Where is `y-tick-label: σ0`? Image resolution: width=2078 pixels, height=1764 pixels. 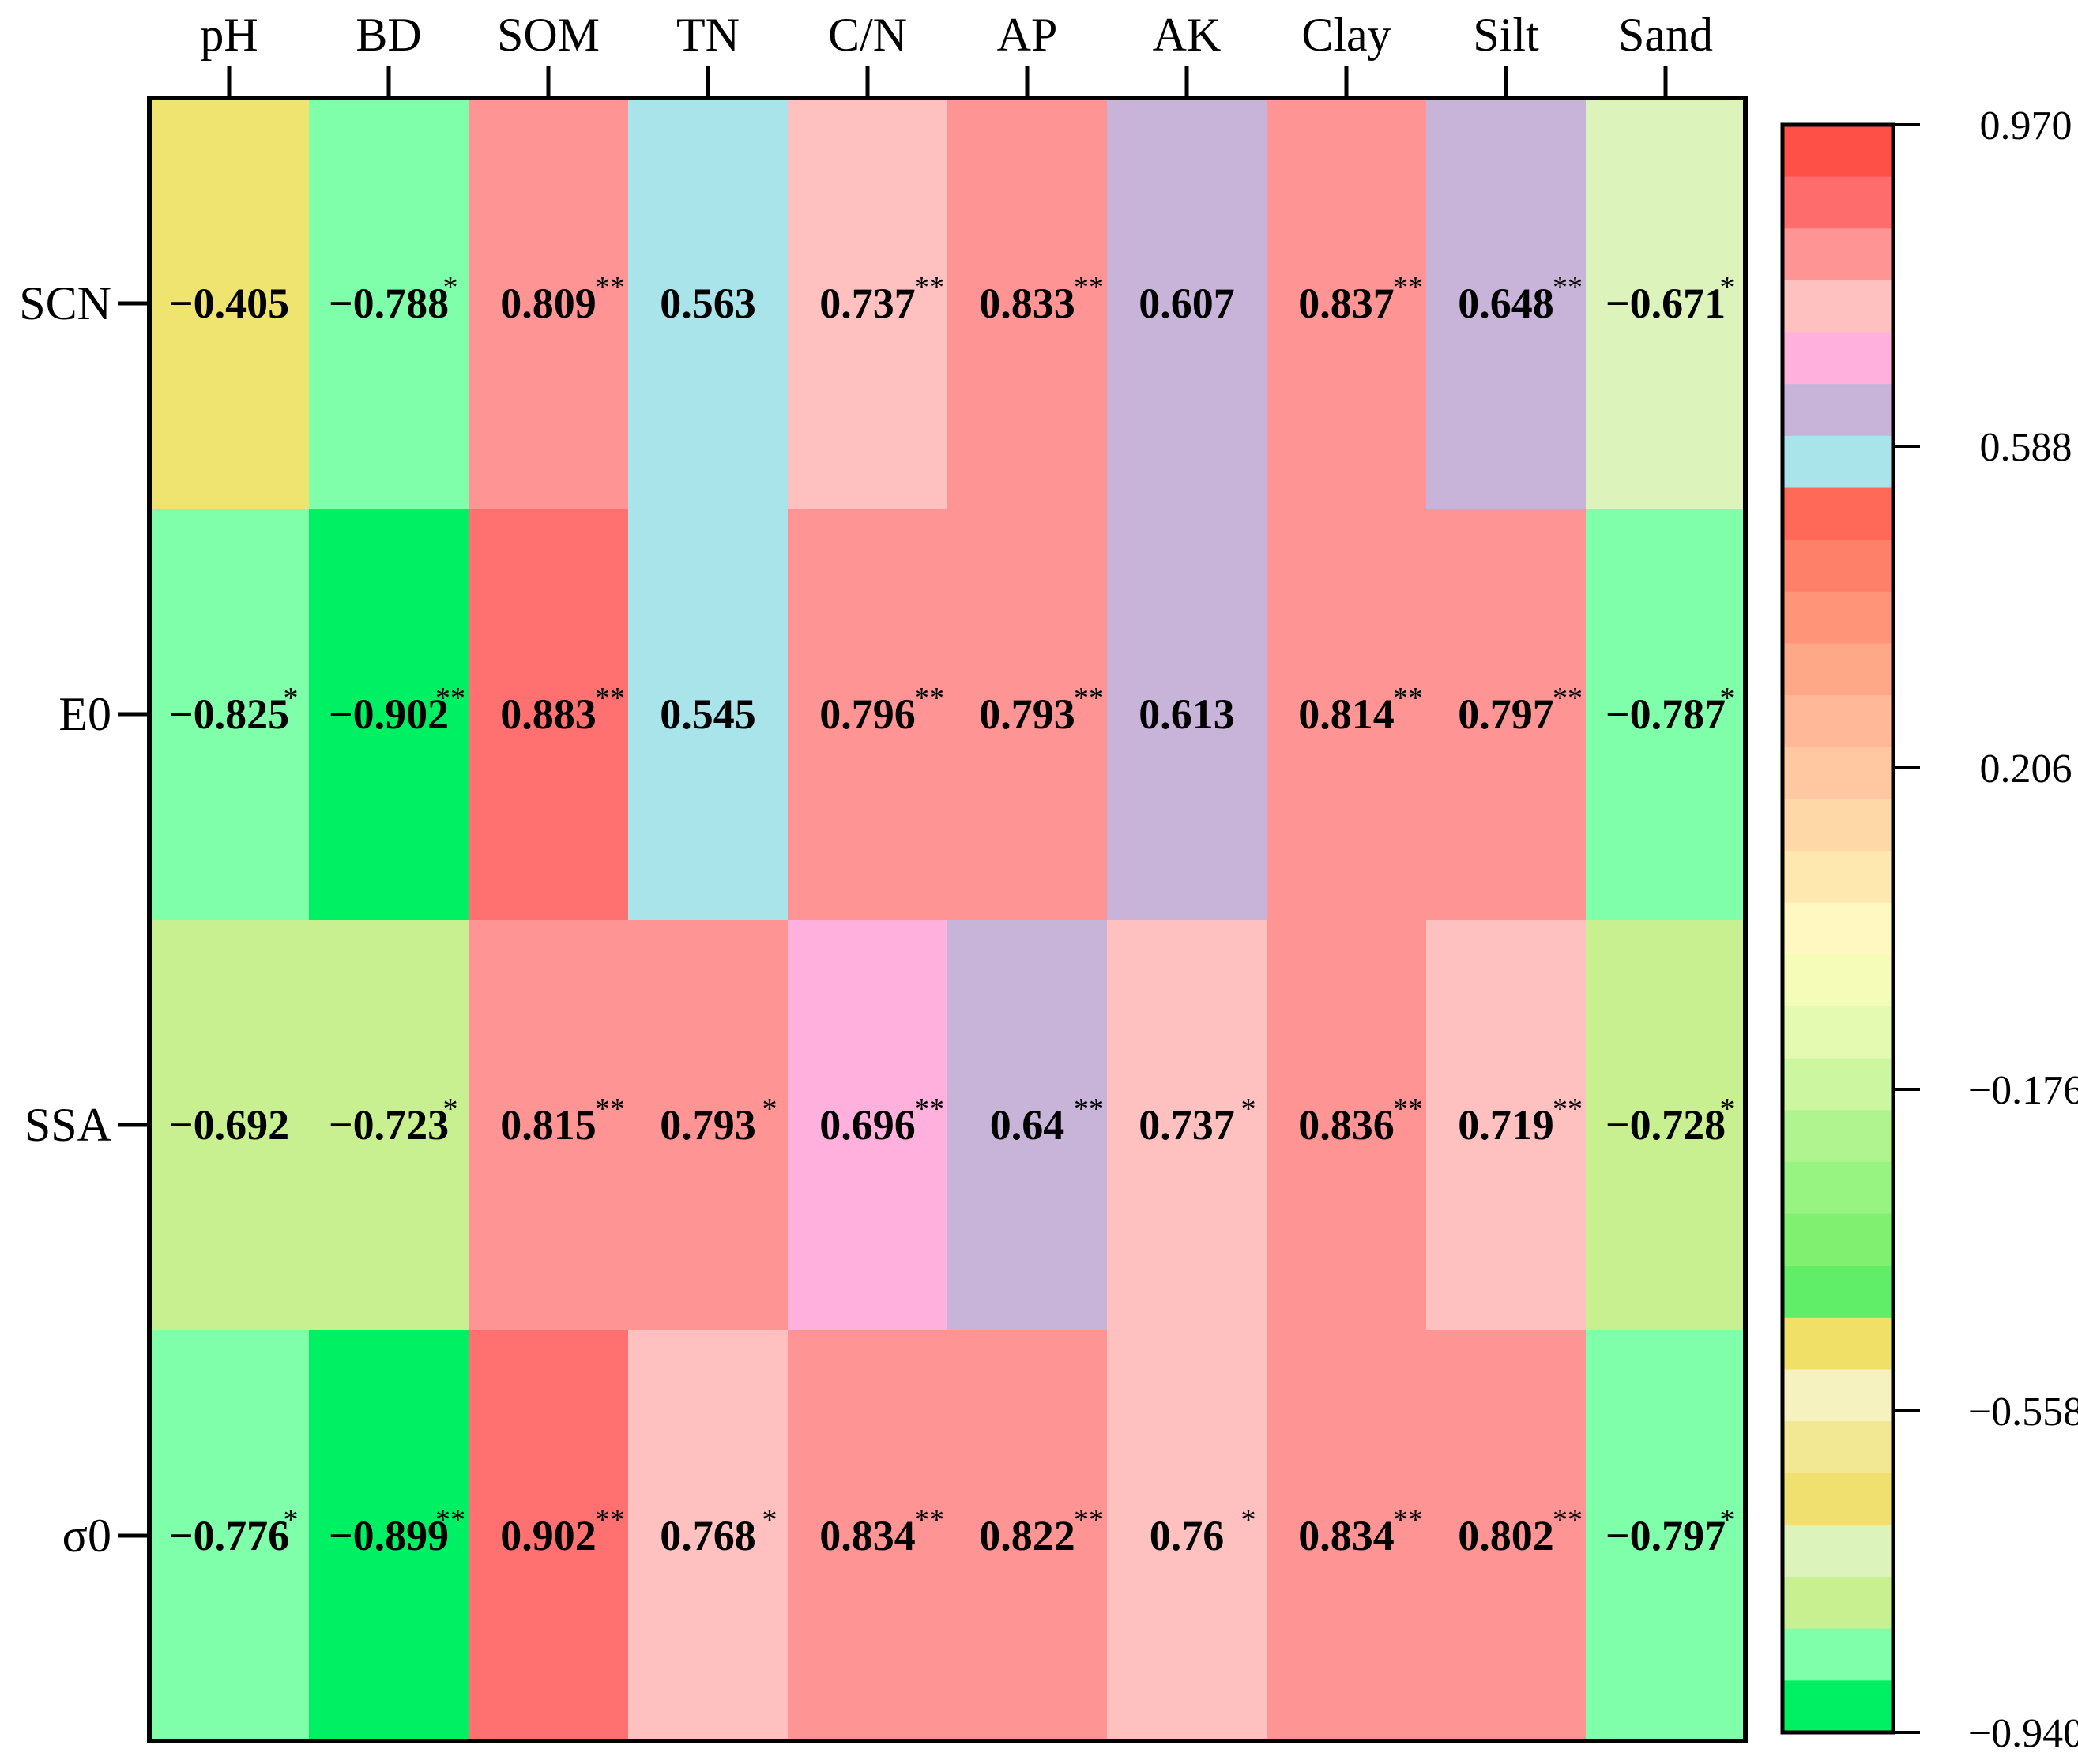 y-tick-label: σ0 is located at coordinates (86, 1536).